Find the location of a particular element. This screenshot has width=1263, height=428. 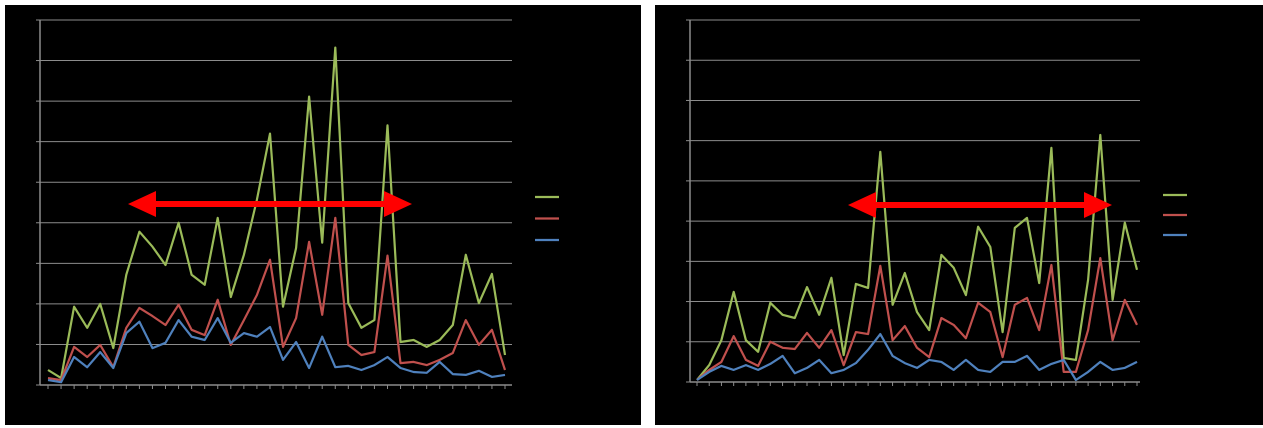

left-arrow is located at coordinates (270, 204).